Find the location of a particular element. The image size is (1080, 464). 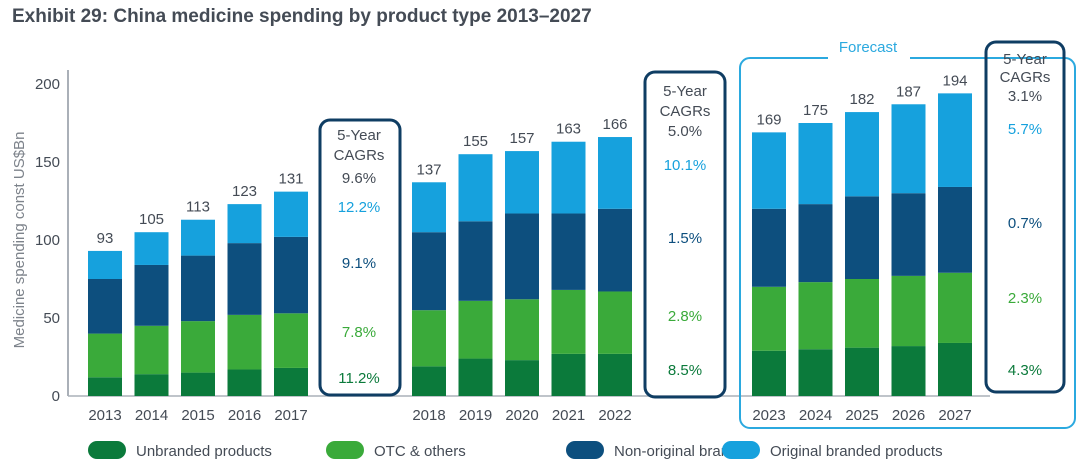

bar-2014-non-original-brands is located at coordinates (151, 295).